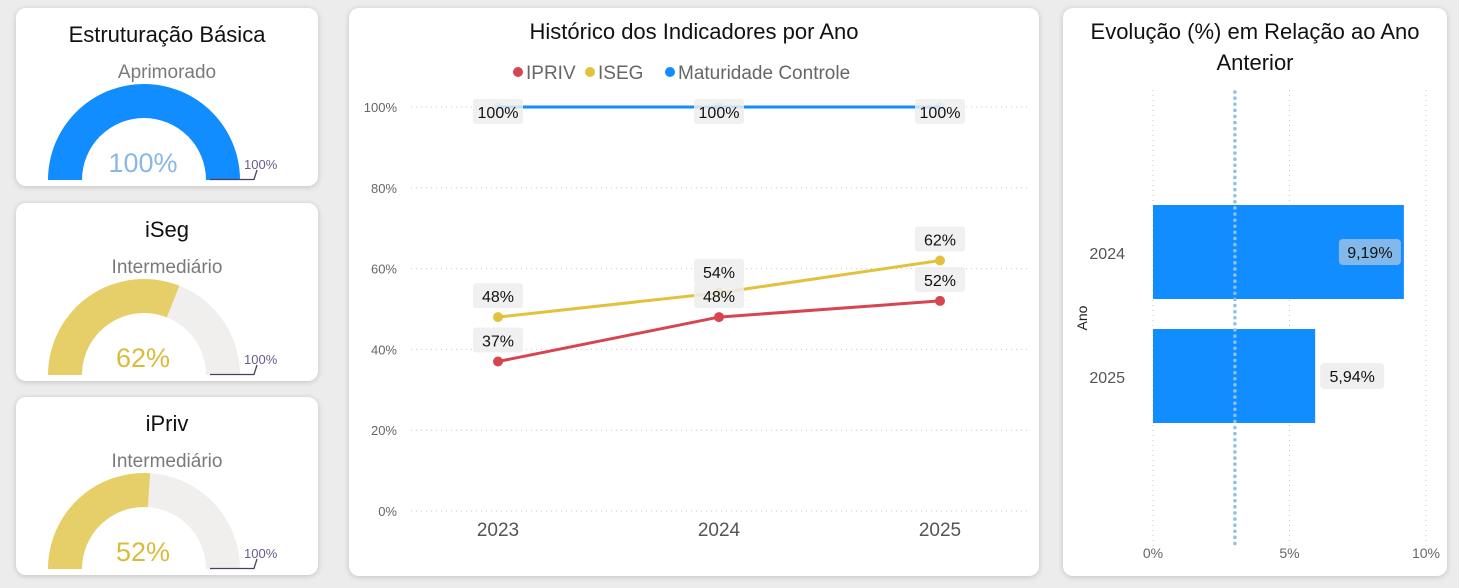 The height and width of the screenshot is (588, 1459). What do you see at coordinates (1153, 553) in the screenshot?
I see `x-tick-label: 0%` at bounding box center [1153, 553].